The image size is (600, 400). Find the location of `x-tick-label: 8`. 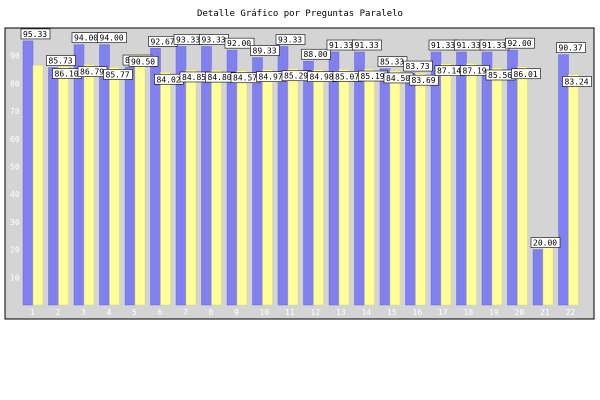

x-tick-label: 8 is located at coordinates (211, 312).